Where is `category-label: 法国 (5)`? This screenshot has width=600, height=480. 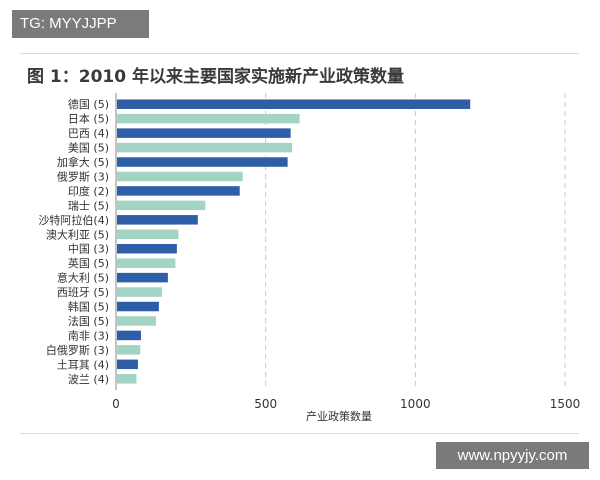
category-label: 法国 (5) is located at coordinates (88, 321).